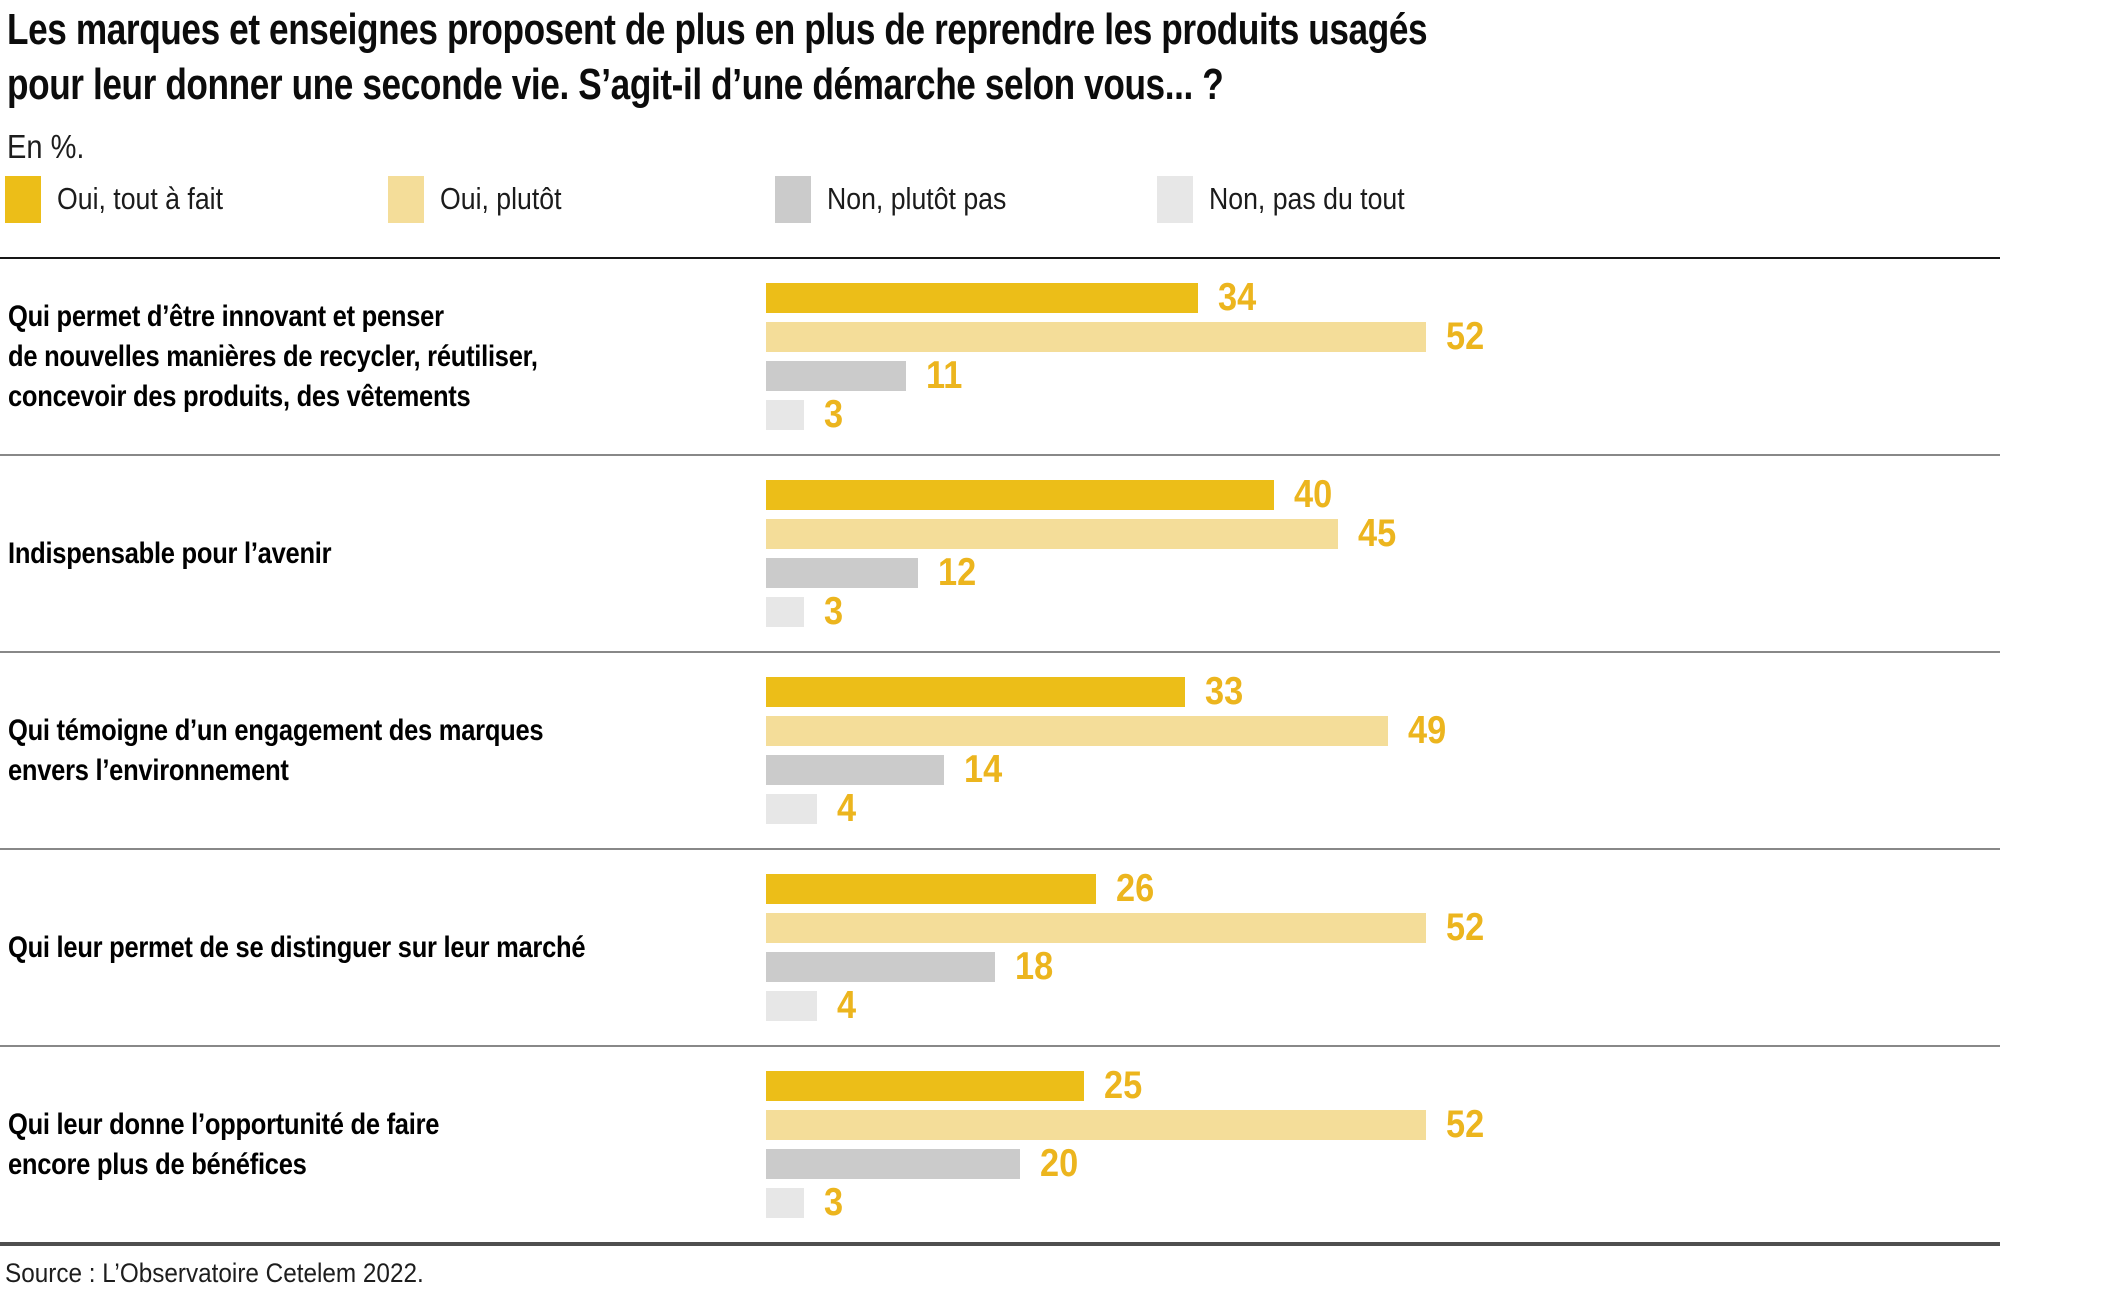  I want to click on chart-row: Indispensable pour l’avenir 40 45 12 3, so click(1000, 552).